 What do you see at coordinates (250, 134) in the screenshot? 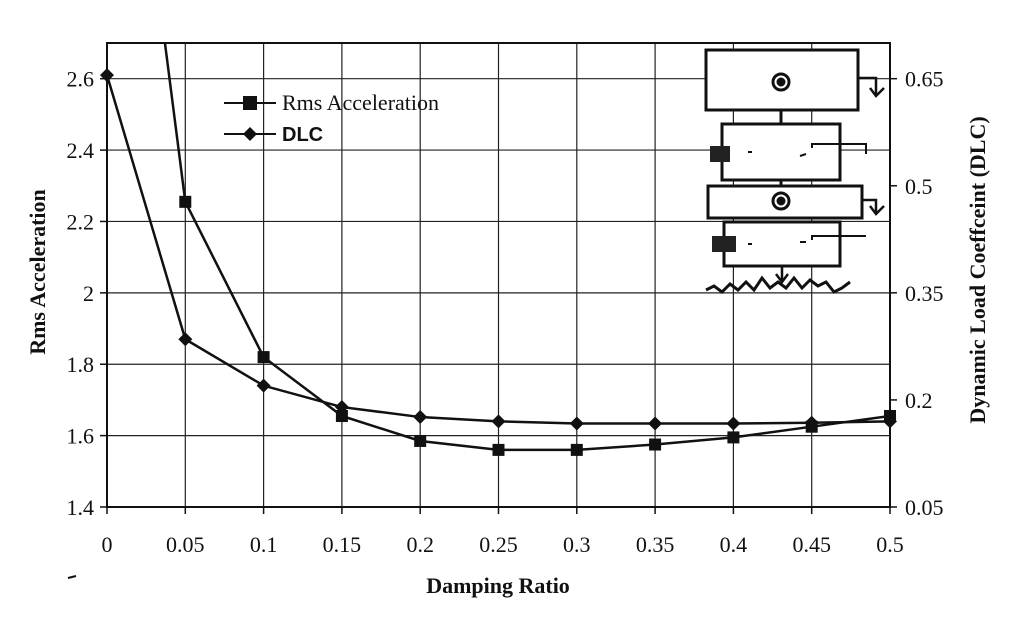
I see `diamond-marker-icon` at bounding box center [250, 134].